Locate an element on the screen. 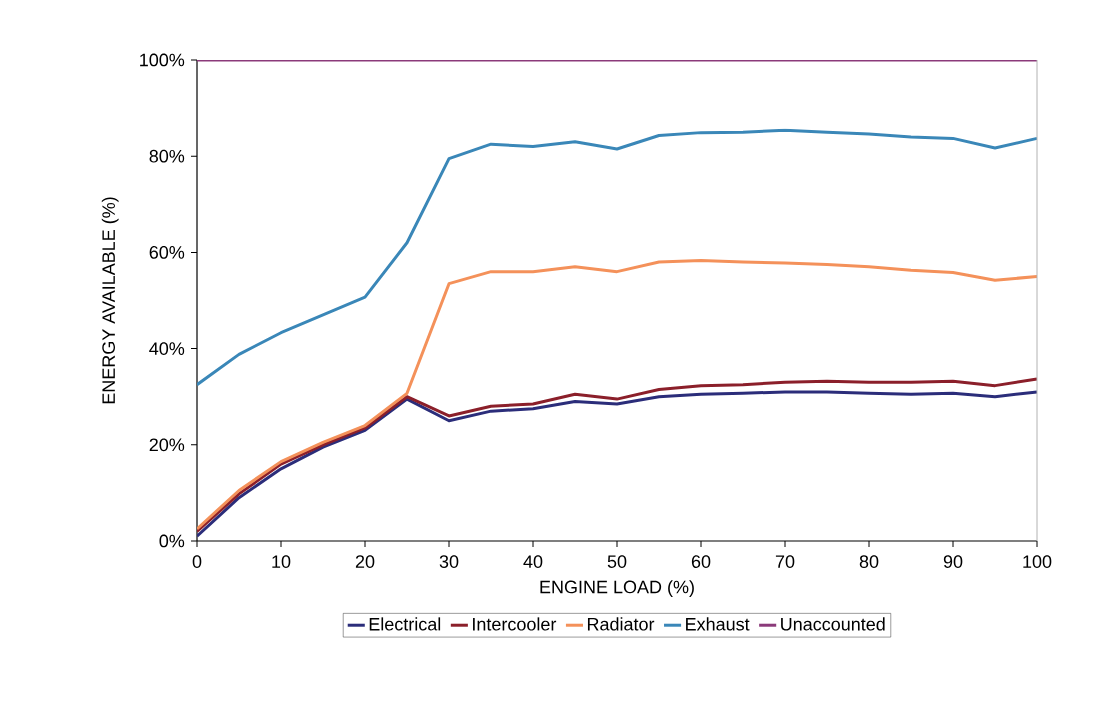 The width and height of the screenshot is (1103, 702). x-tick-label: 0 is located at coordinates (197, 561).